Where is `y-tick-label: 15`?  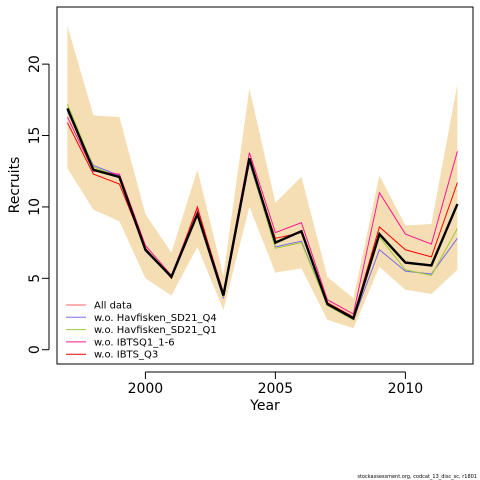 y-tick-label: 15 is located at coordinates (35, 136).